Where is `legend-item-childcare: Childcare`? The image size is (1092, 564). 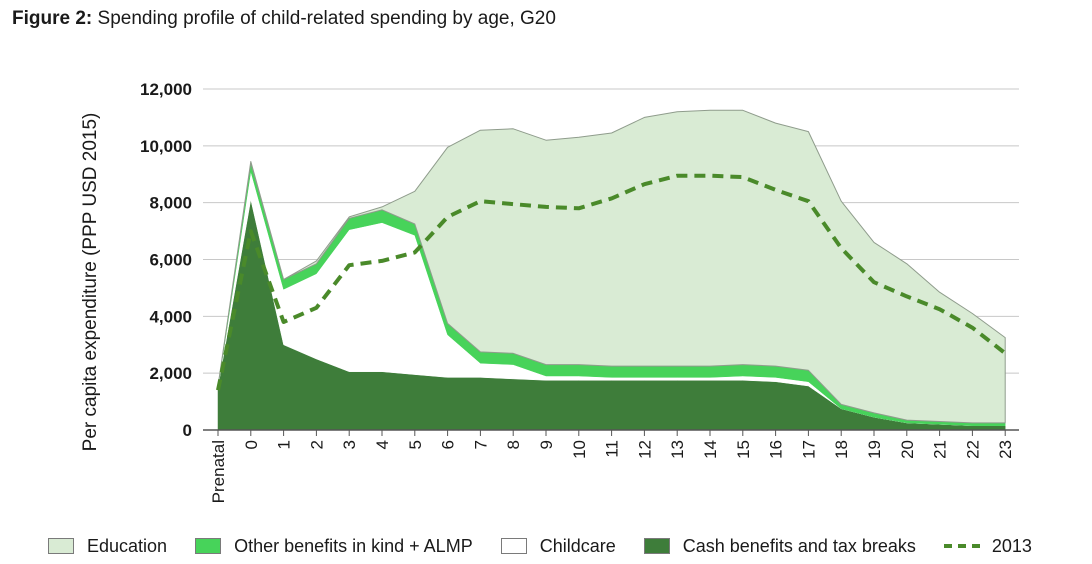 legend-item-childcare: Childcare is located at coordinates (558, 546).